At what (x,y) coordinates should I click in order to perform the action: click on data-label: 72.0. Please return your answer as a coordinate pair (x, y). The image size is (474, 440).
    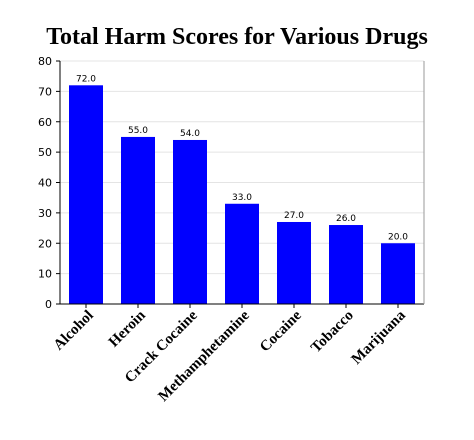
    Looking at the image, I should click on (86, 79).